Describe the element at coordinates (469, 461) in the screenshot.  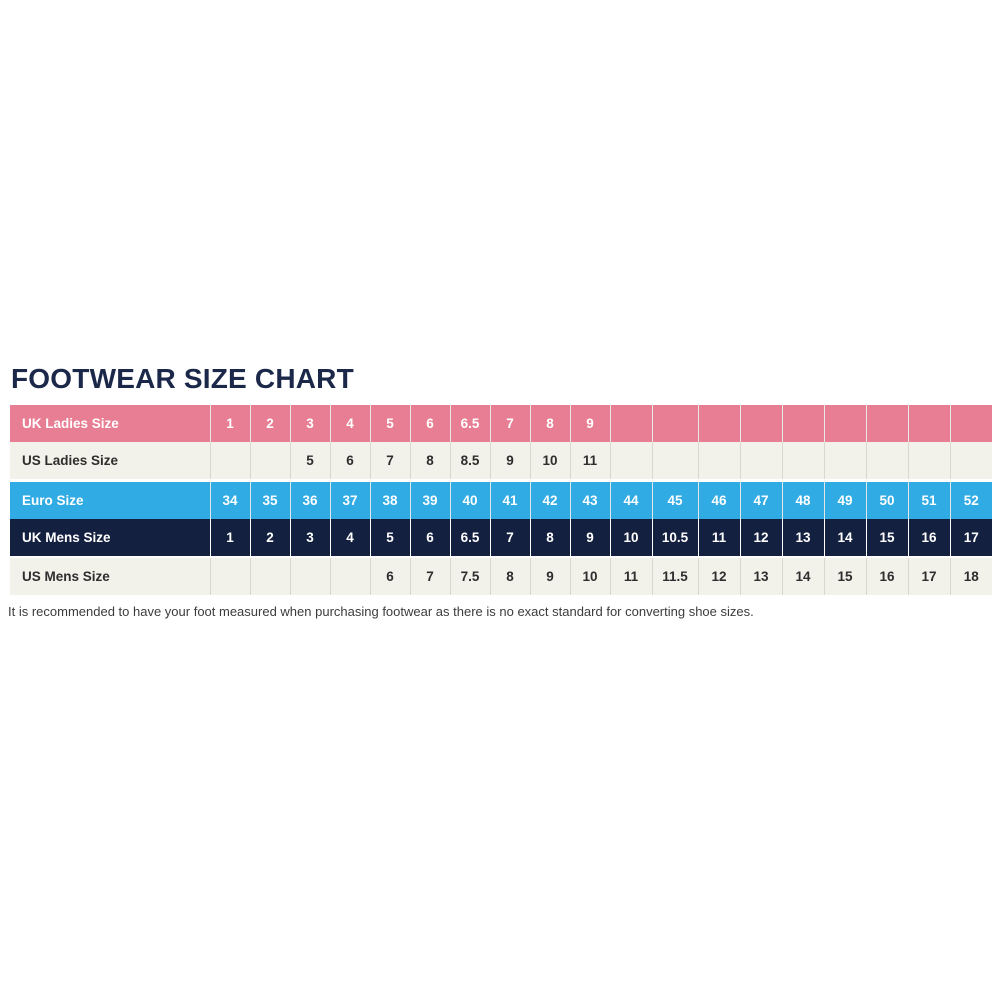
I see `size-cell: 8.5` at that location.